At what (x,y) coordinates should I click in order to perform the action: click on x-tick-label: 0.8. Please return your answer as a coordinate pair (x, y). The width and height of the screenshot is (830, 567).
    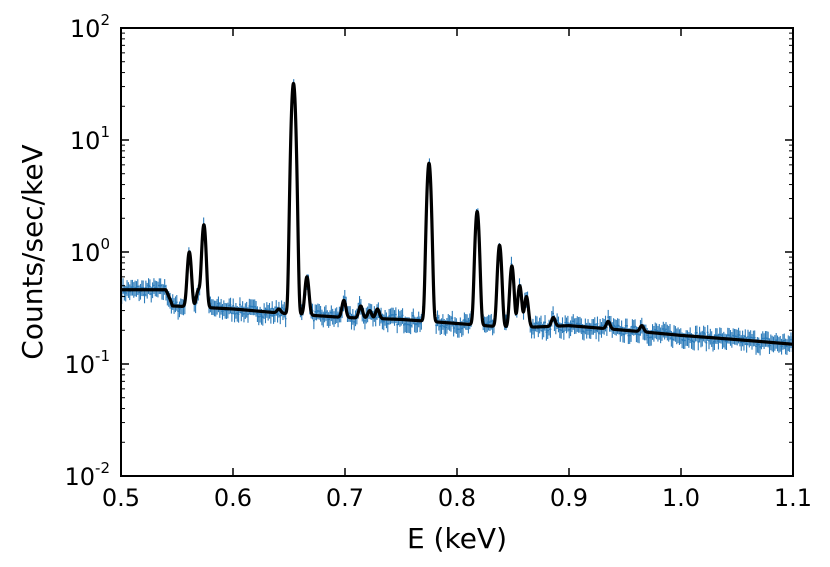
    Looking at the image, I should click on (457, 498).